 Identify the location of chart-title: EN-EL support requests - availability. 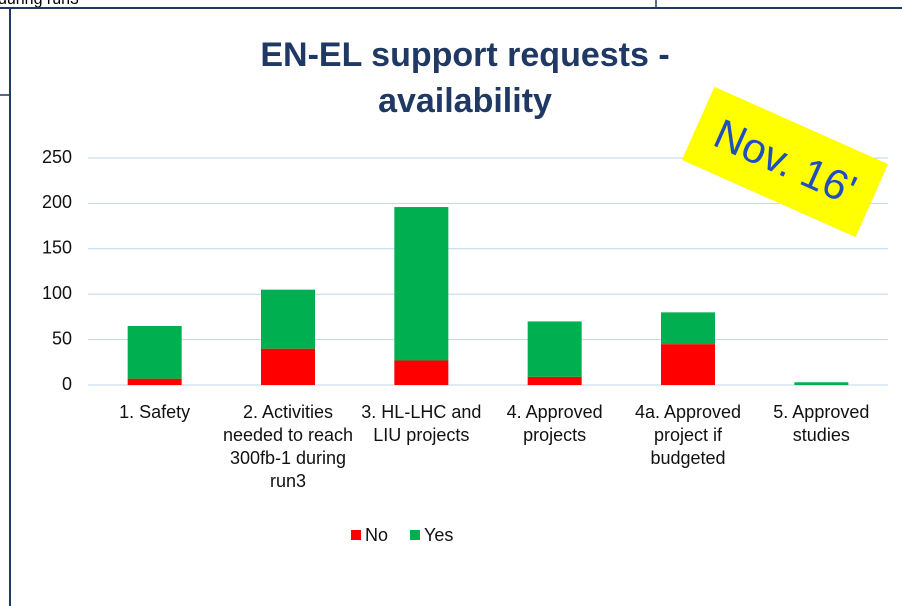
(465, 78).